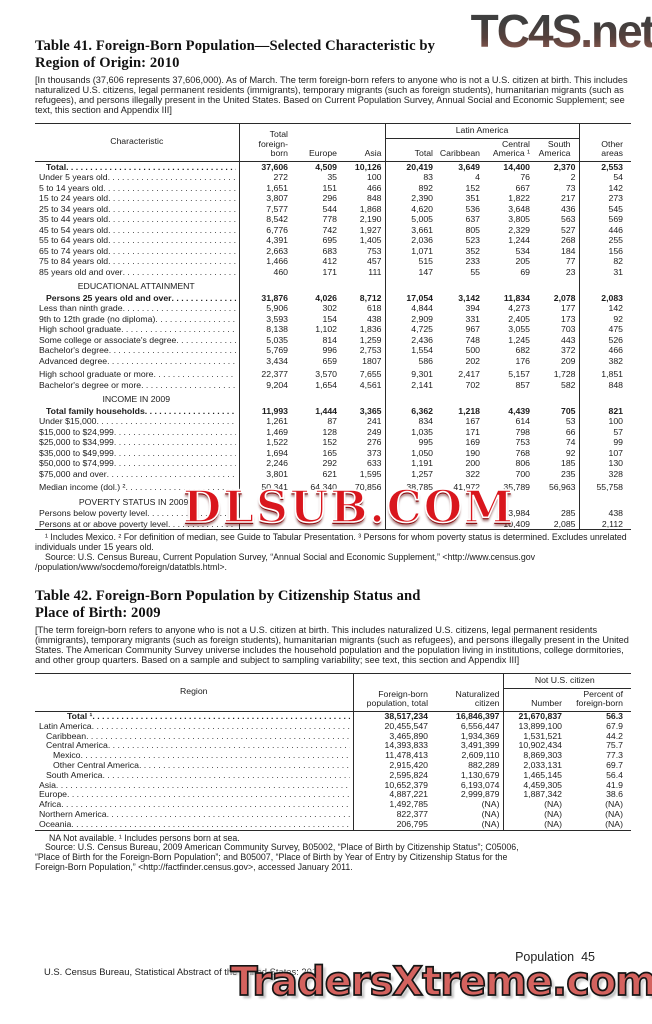  Describe the element at coordinates (80, 329) in the screenshot. I see `row-label-text: High school graduate` at that location.